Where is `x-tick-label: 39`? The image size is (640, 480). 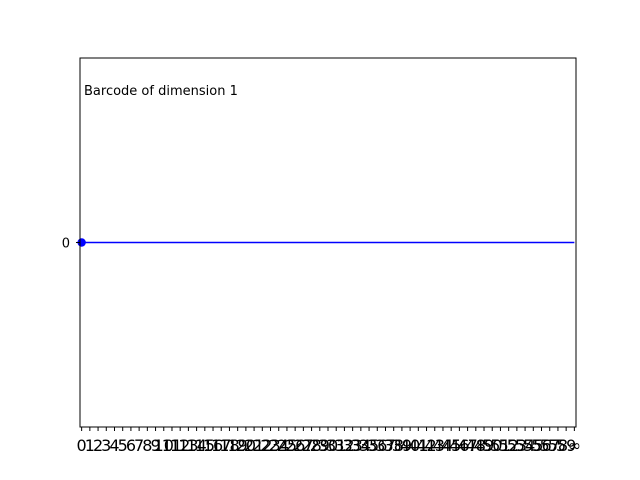 x-tick-label: 39 is located at coordinates (402, 445).